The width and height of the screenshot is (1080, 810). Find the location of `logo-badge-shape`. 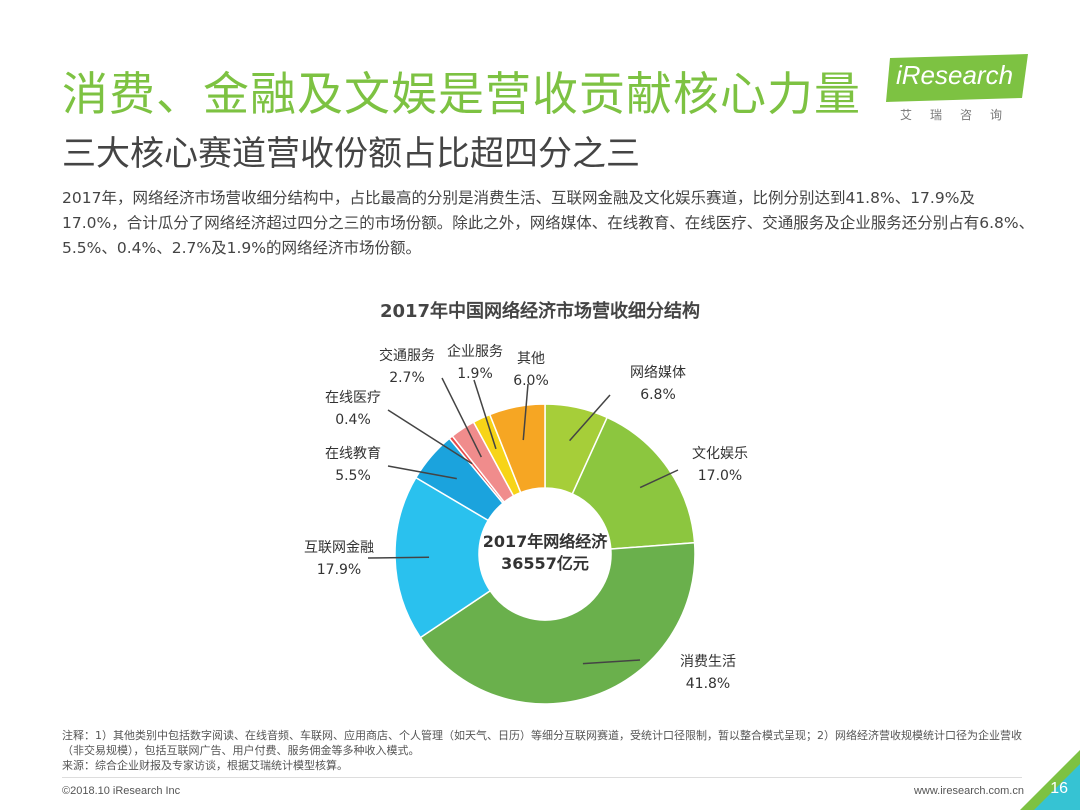

logo-badge-shape is located at coordinates (957, 78).